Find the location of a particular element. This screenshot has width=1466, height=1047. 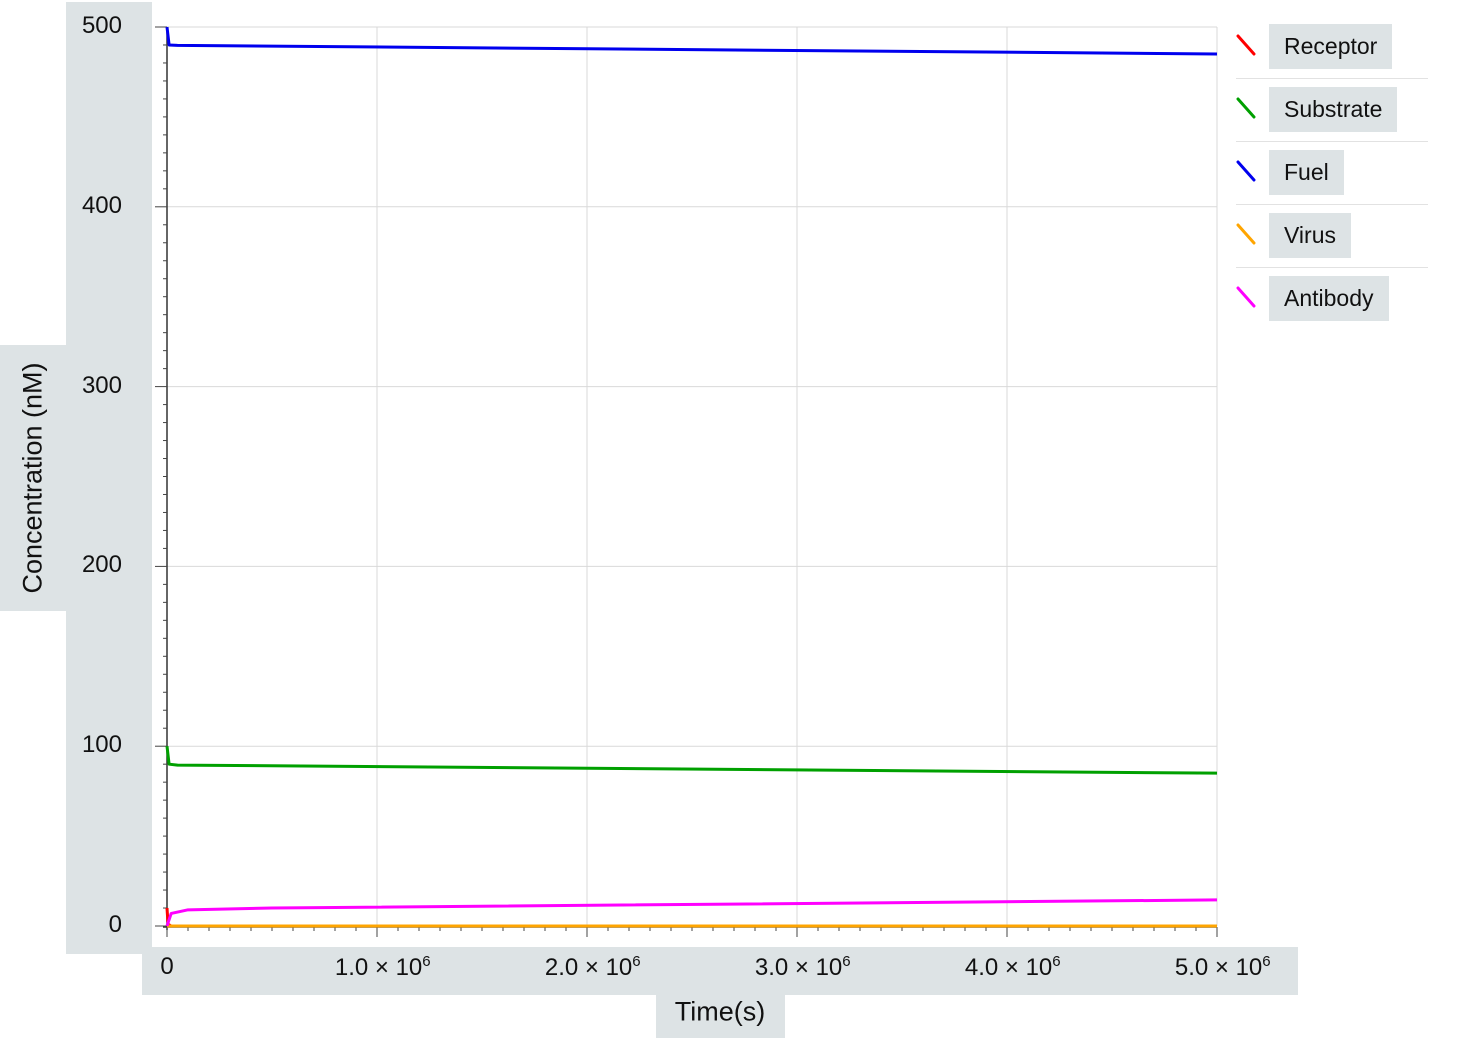

y-tick-label: 500 is located at coordinates (101, 25).